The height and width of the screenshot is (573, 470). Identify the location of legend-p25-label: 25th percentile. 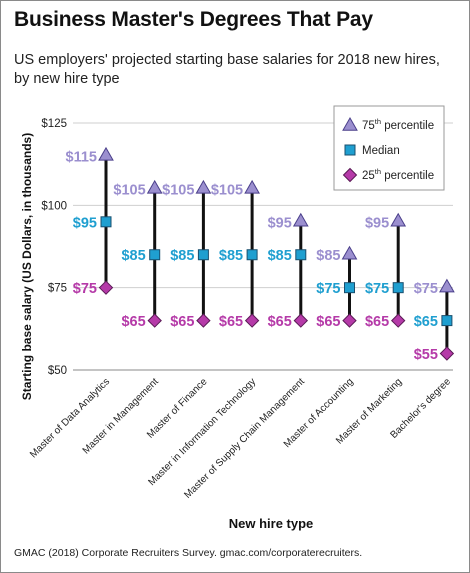
(398, 174).